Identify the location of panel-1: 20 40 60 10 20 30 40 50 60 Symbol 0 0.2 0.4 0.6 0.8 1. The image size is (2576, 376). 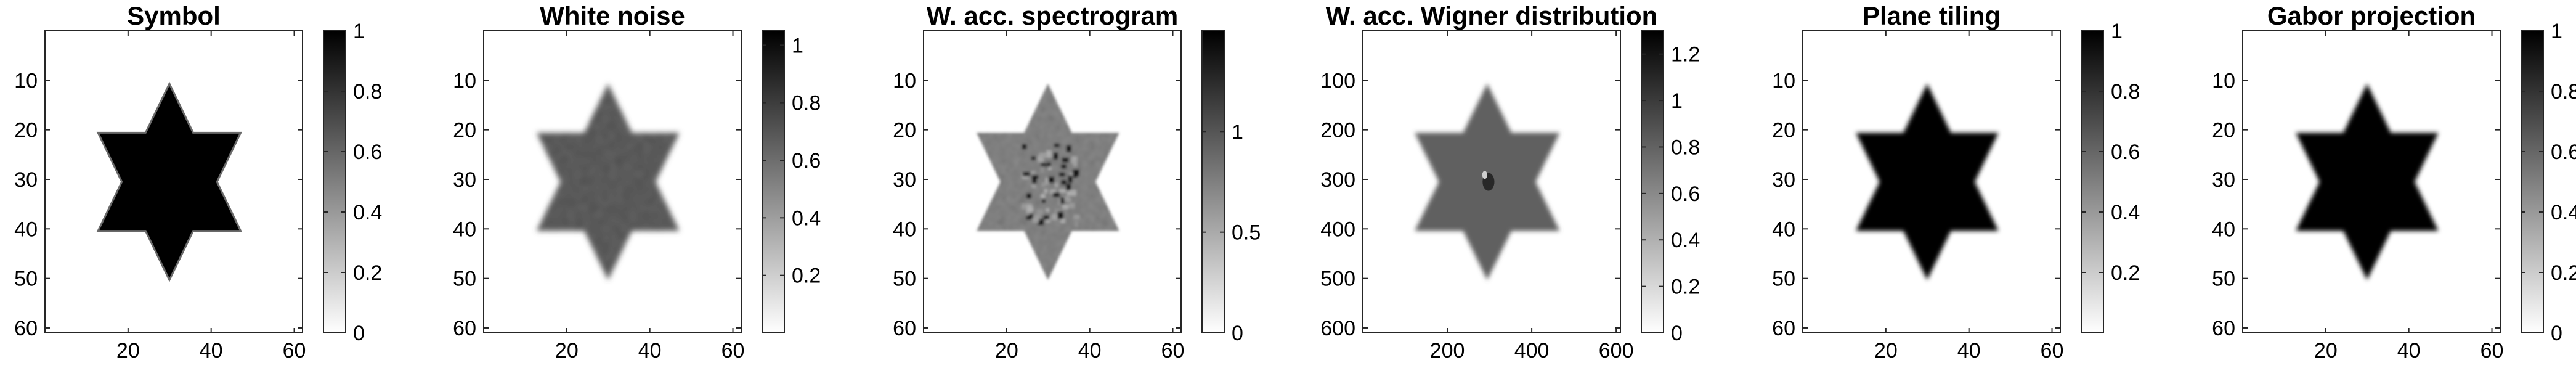
(198, 181).